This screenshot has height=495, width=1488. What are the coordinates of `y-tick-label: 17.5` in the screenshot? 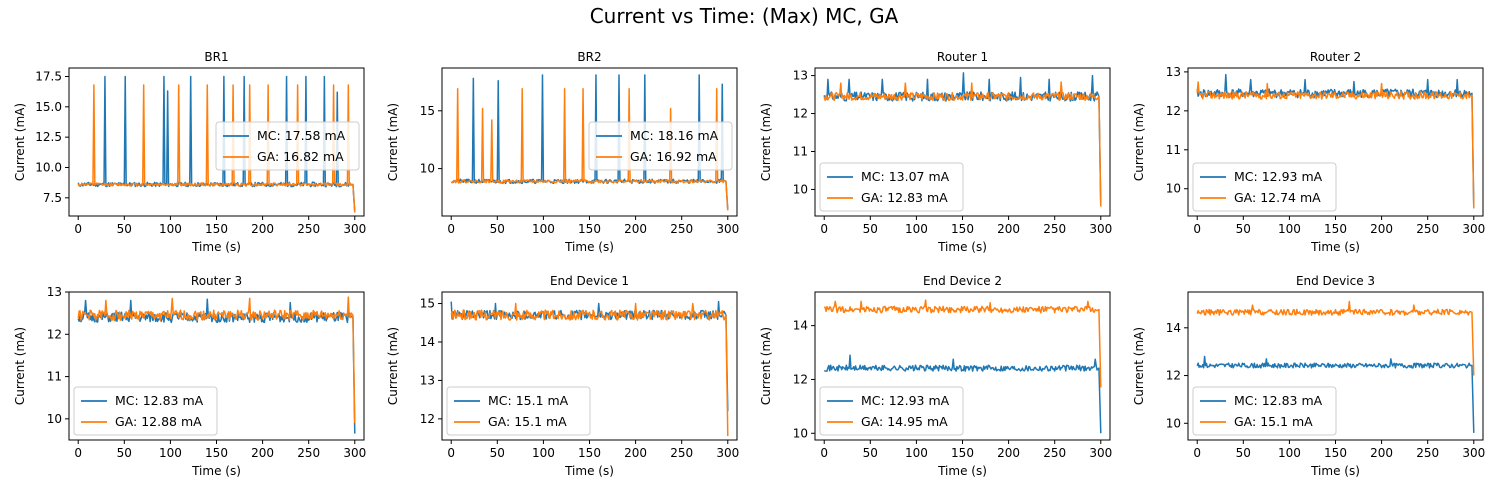 It's located at (48, 76).